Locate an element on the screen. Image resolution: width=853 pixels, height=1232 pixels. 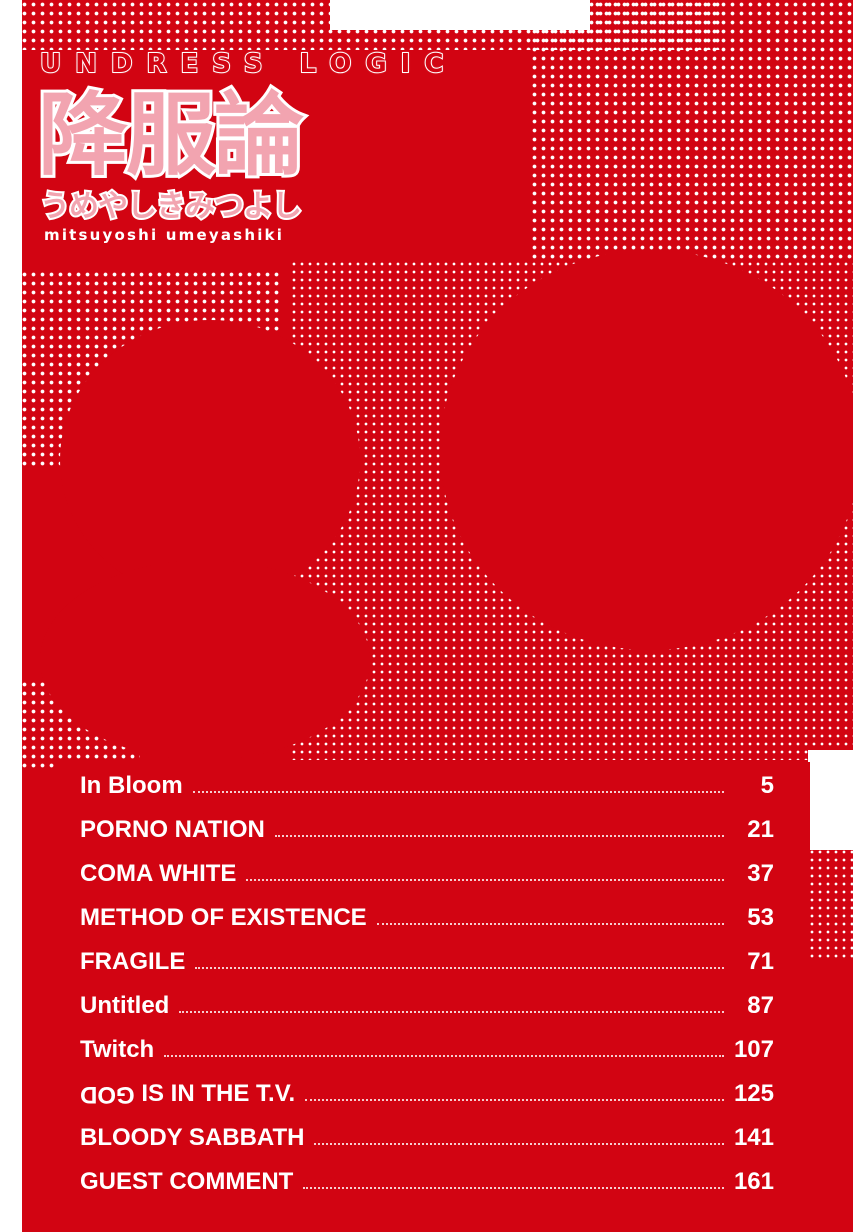
toc-title: PORNO NATION is located at coordinates (172, 829).